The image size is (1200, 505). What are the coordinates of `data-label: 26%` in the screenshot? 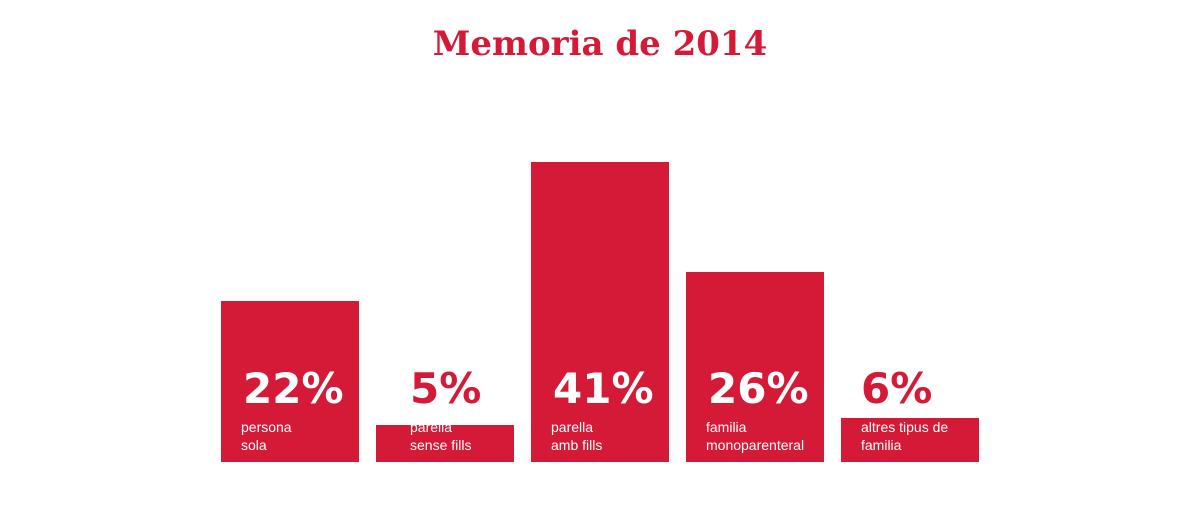 It's located at (758, 388).